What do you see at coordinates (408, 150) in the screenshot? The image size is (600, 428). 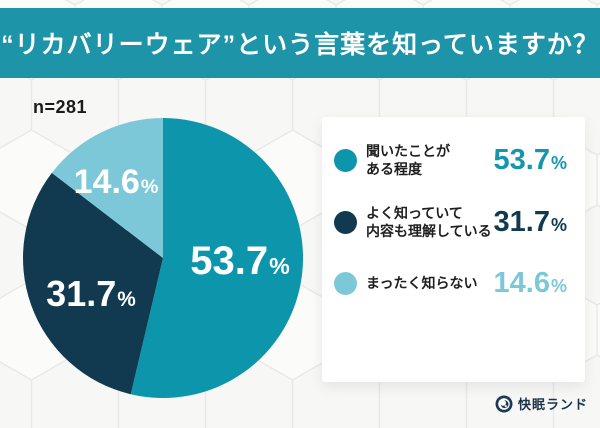 I see `legend-label-line1: 聞いたことが` at bounding box center [408, 150].